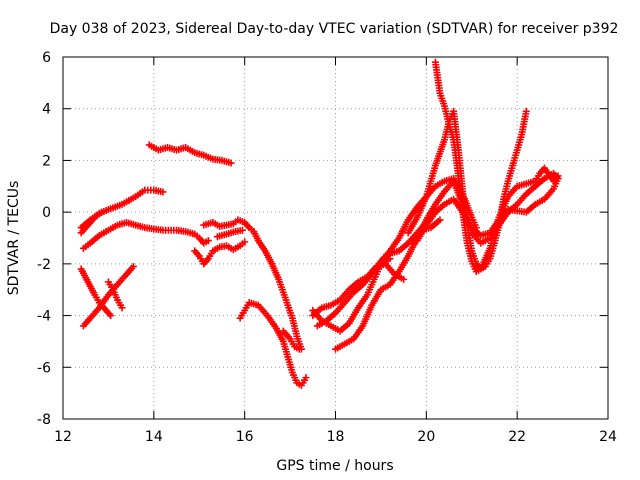  What do you see at coordinates (115, 295) in the screenshot?
I see `series-track-f` at bounding box center [115, 295].